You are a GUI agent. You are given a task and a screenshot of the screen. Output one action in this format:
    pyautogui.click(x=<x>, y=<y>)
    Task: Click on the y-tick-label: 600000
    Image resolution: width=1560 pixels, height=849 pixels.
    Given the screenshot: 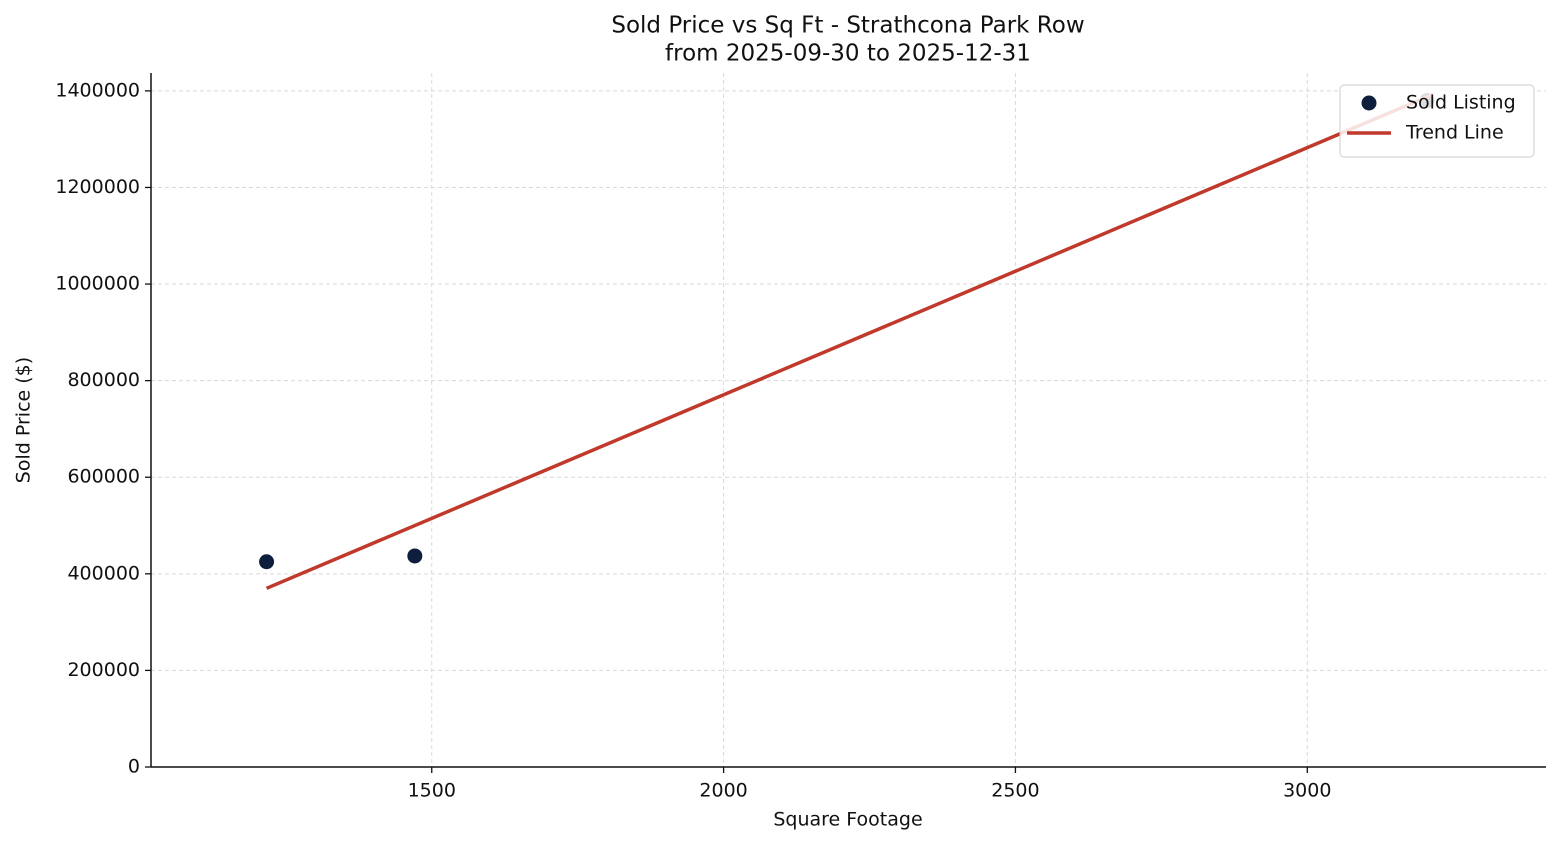 What is the action you would take?
    pyautogui.click(x=103, y=477)
    